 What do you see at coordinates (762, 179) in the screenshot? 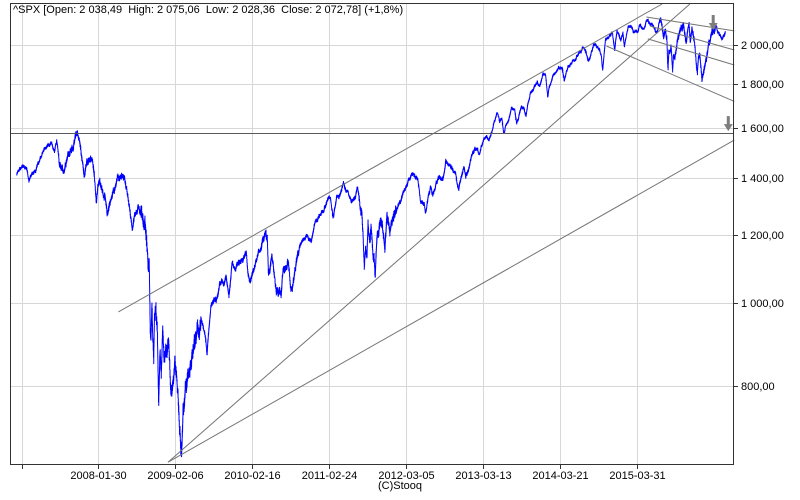
I see `y-tick-label: 1 400,00` at bounding box center [762, 179].